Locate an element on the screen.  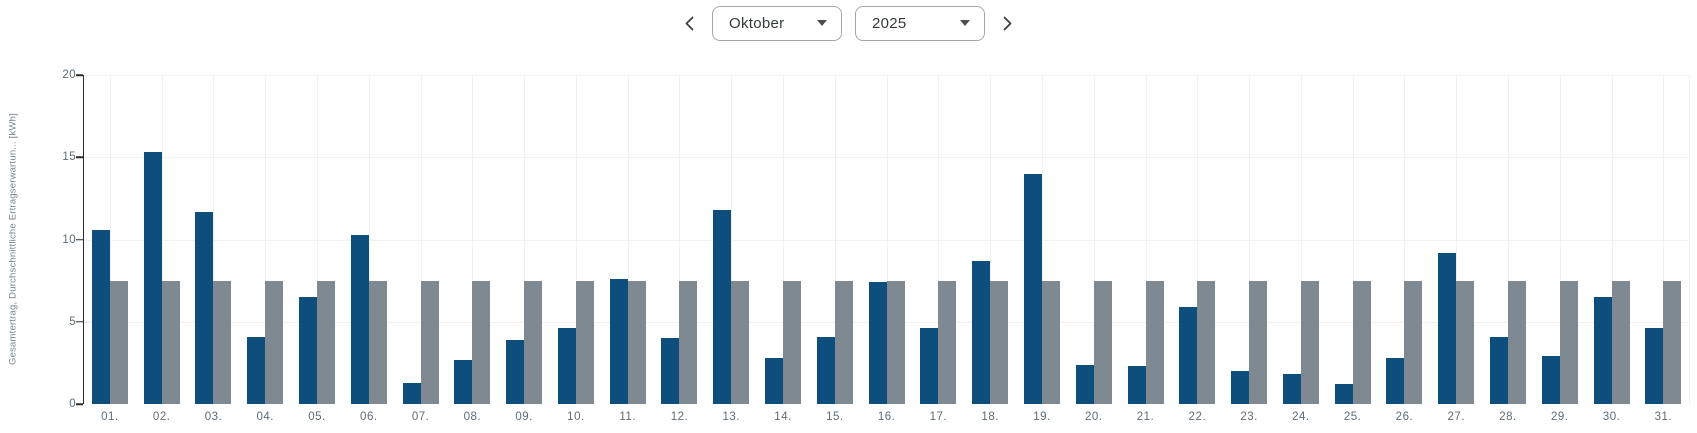
x-axis-label: 09. is located at coordinates (524, 417).